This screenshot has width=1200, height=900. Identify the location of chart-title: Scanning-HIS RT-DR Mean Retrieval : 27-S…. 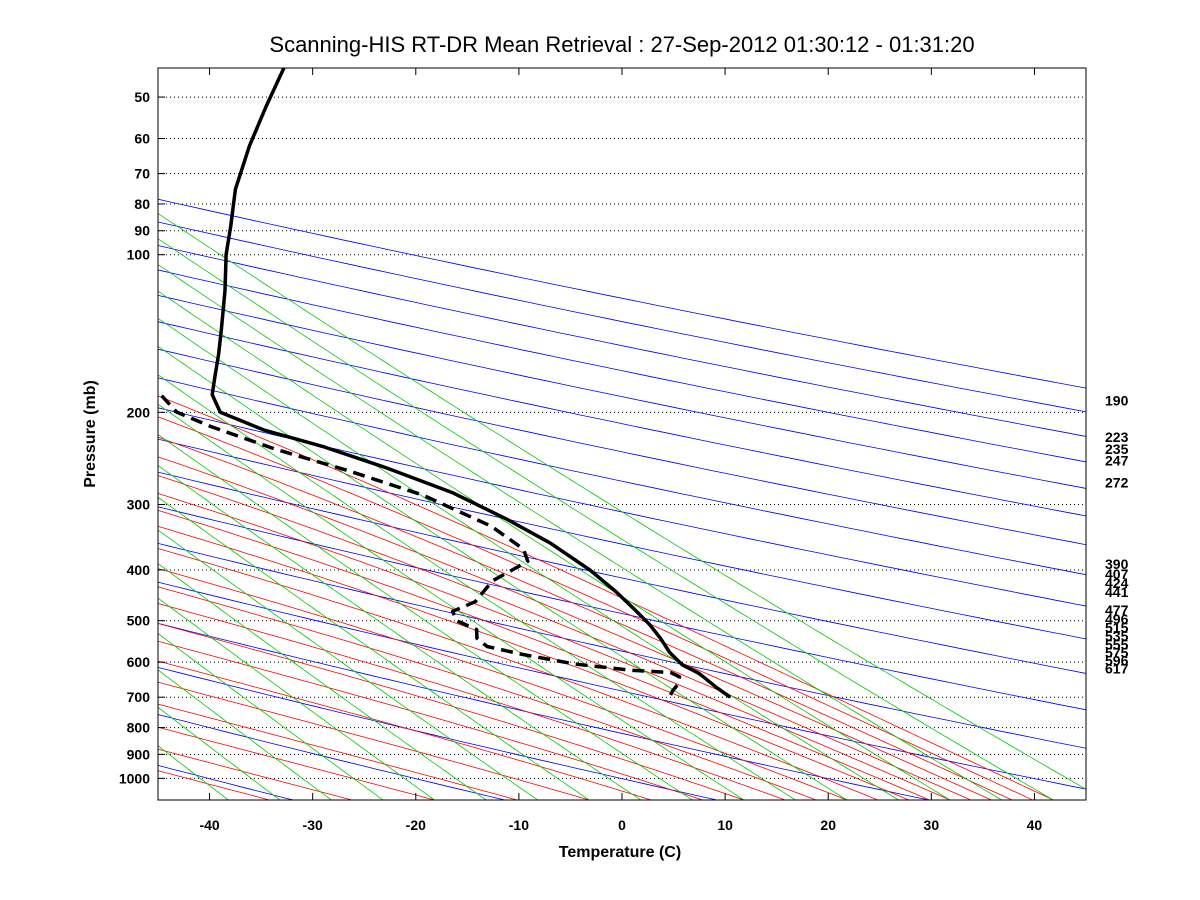
(621, 44).